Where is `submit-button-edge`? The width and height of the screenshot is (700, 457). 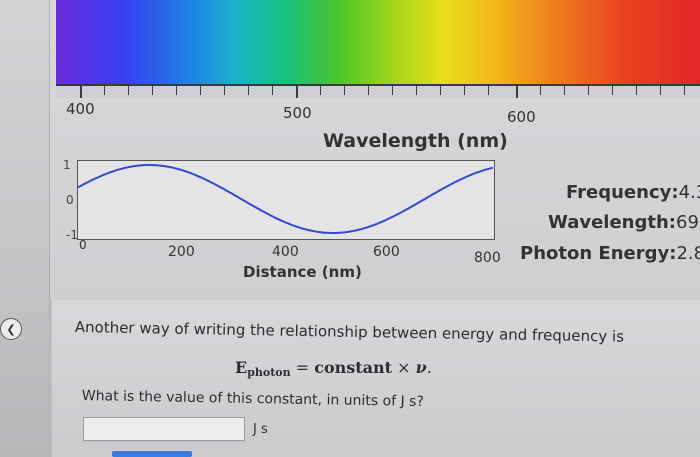 submit-button-edge is located at coordinates (152, 454).